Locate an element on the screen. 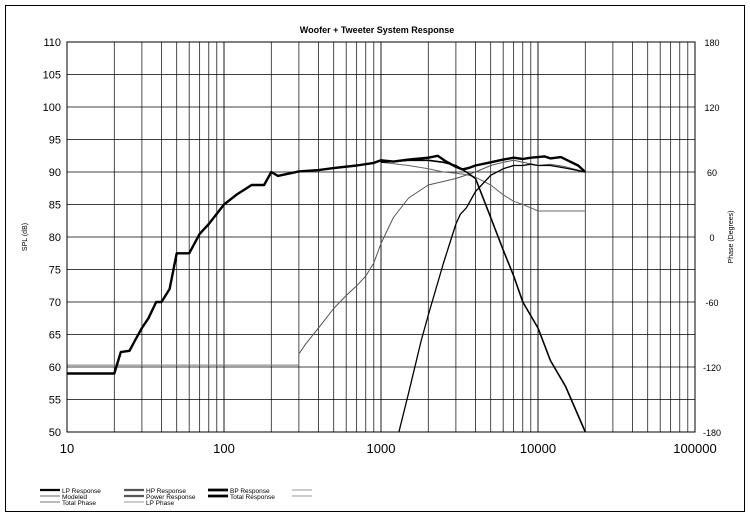  y-tick-label: 90 is located at coordinates (55, 173).